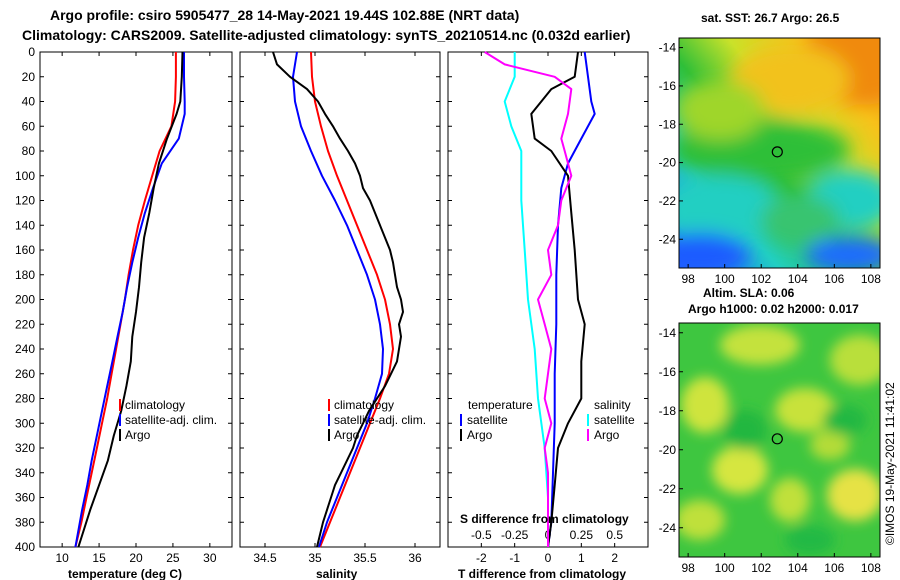  What do you see at coordinates (25, 225) in the screenshot?
I see `depth-tick-label: 140` at bounding box center [25, 225].